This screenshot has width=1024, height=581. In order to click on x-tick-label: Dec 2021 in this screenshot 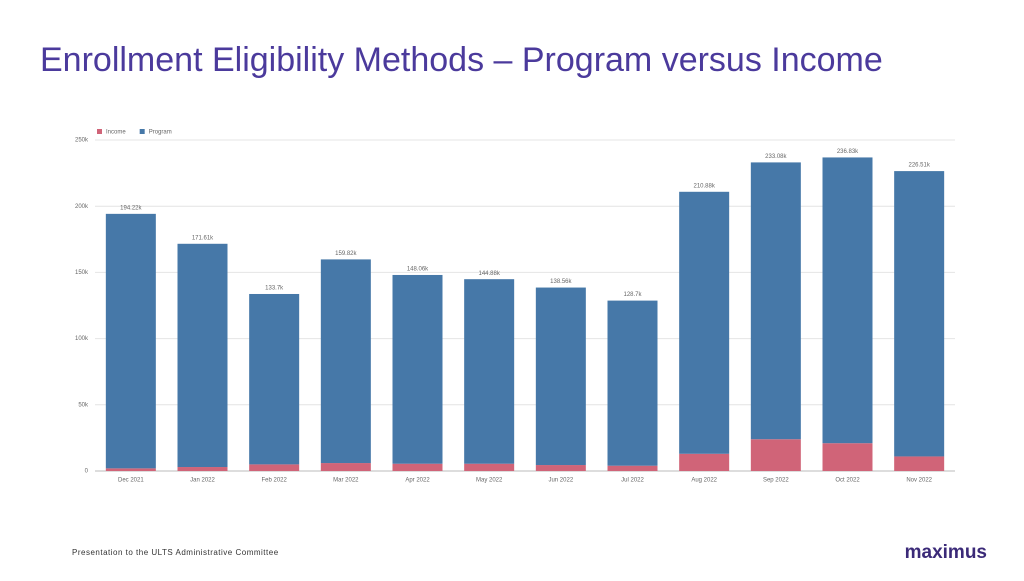, I will do `click(131, 481)`.